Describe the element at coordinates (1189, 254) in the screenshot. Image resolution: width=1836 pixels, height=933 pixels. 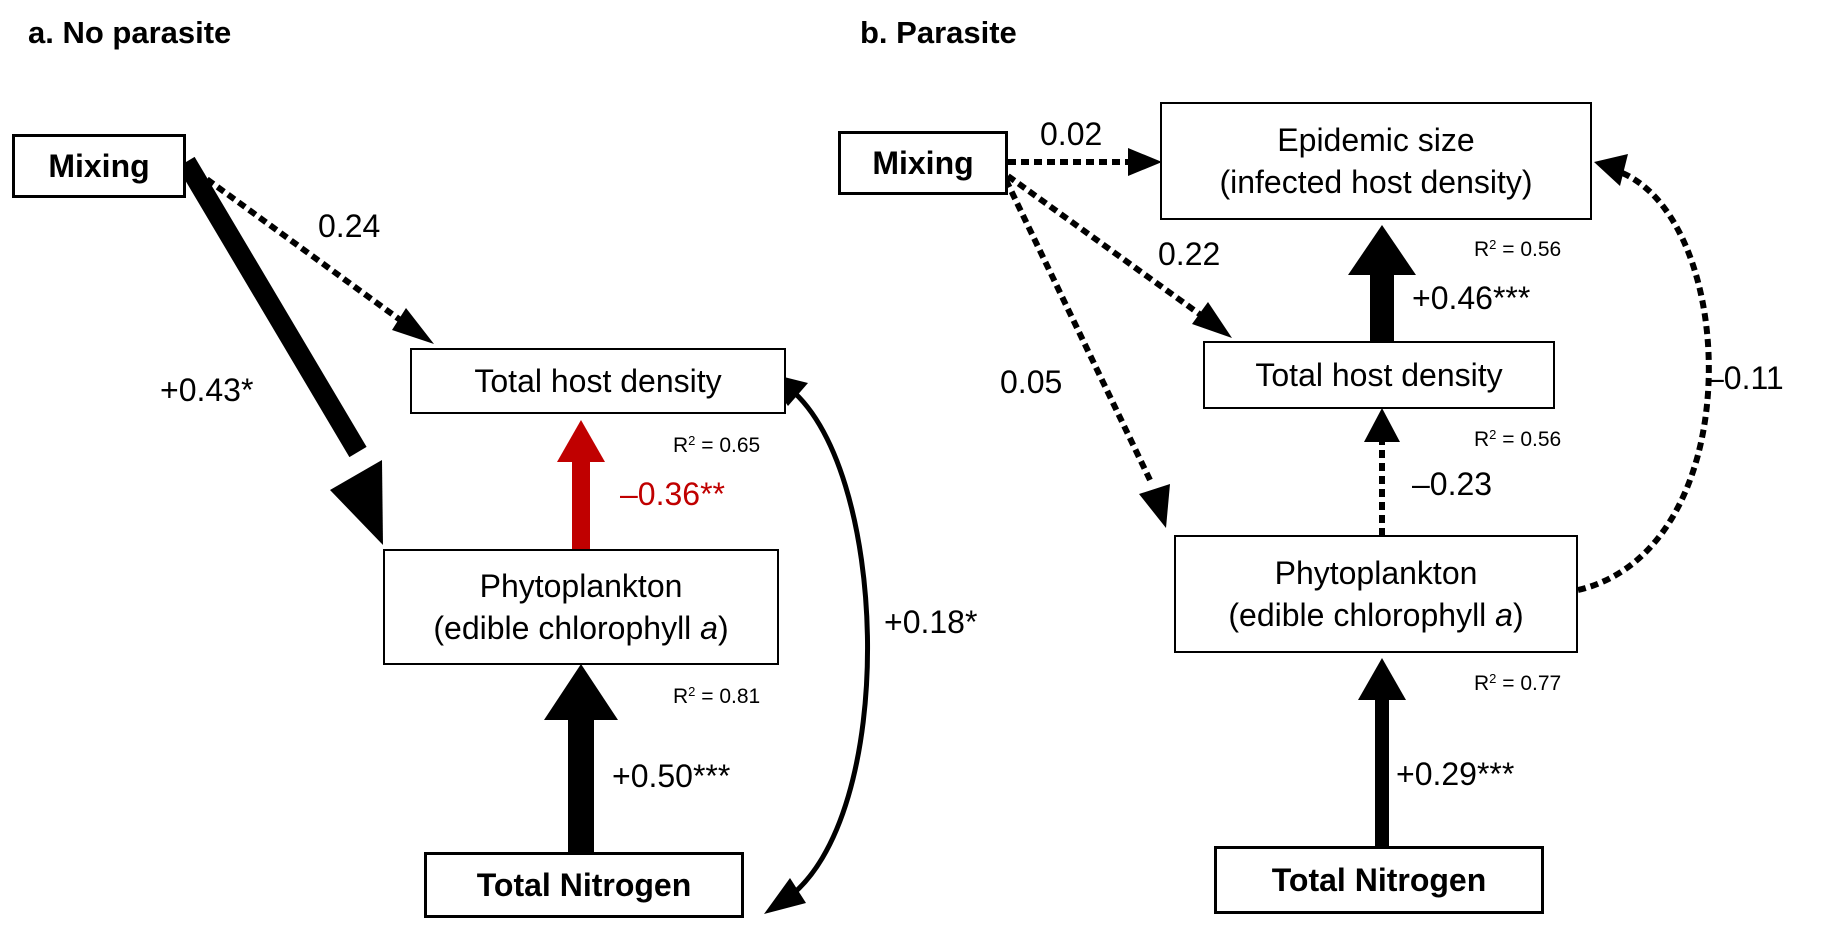
I see `panel-b-coef-mixing-host: 0.22` at that location.